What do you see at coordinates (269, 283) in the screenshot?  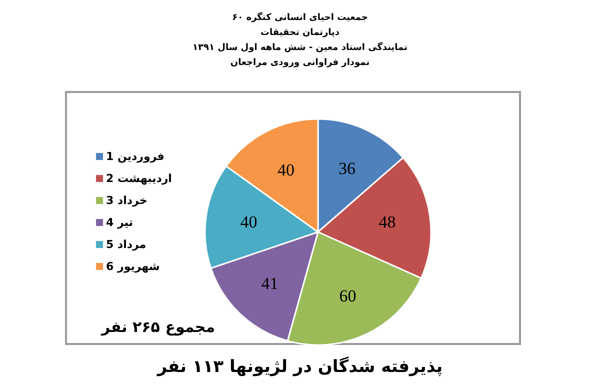 I see `data-label: 41` at bounding box center [269, 283].